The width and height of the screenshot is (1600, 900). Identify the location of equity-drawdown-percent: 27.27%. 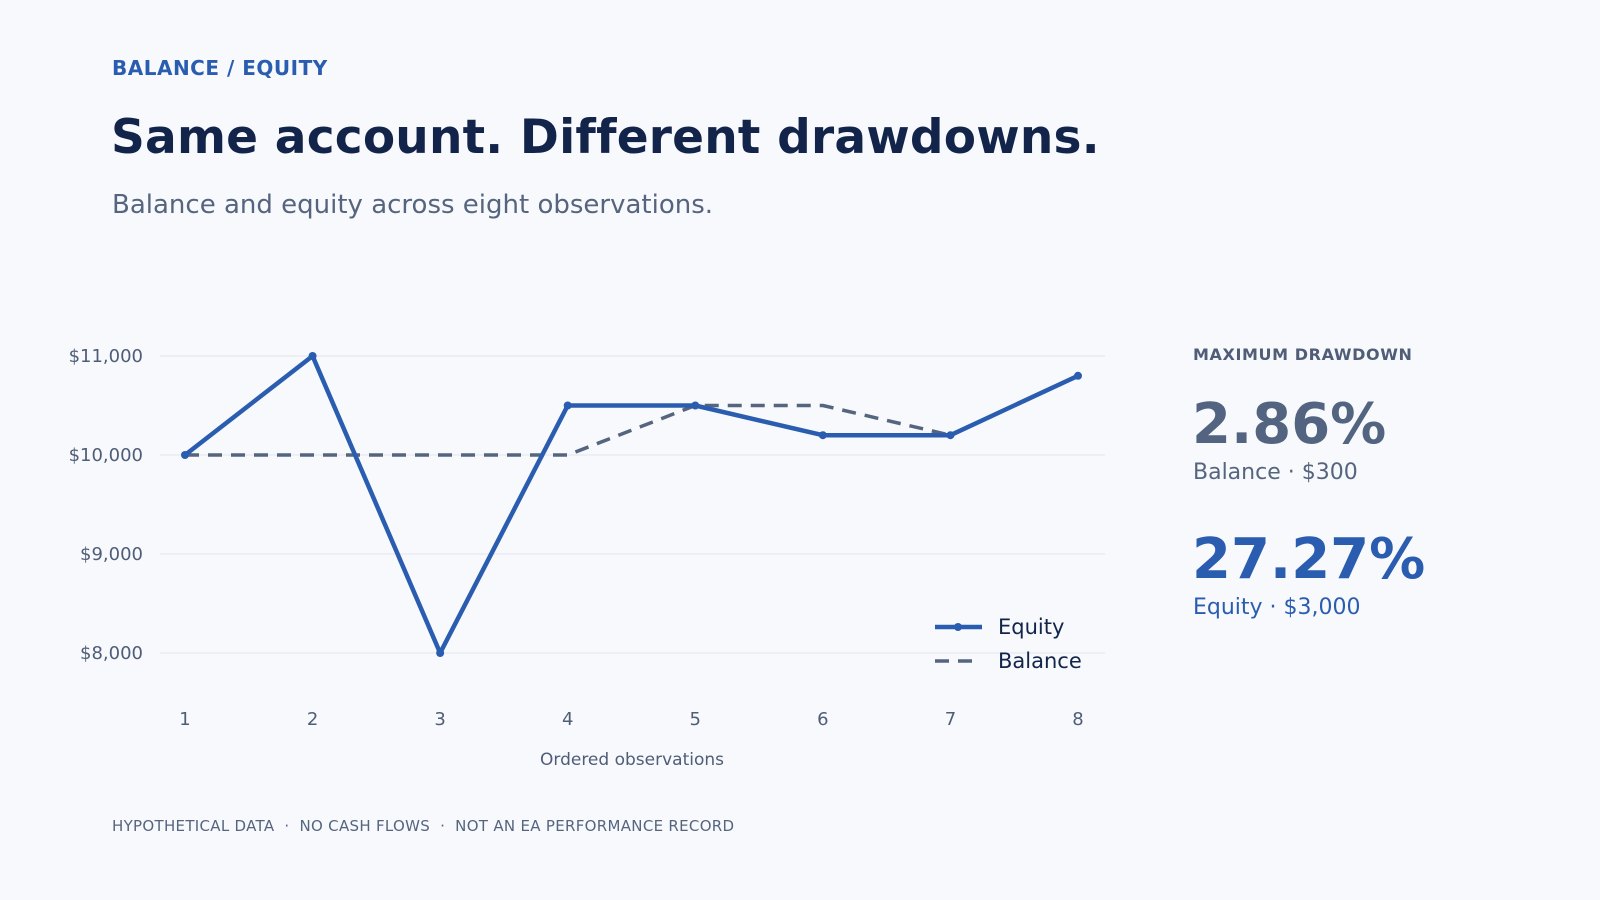
(1309, 559).